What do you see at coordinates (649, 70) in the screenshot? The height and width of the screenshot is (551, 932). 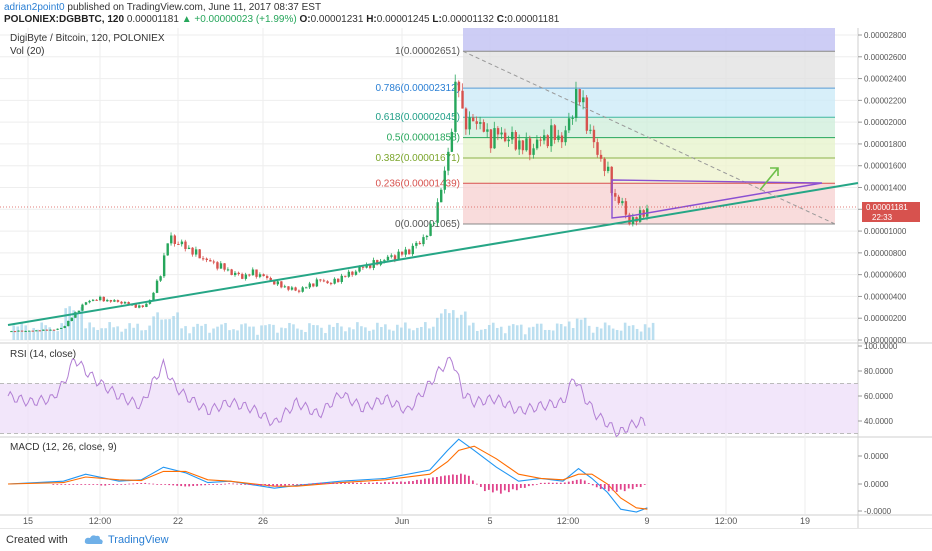 I see `fib-band` at bounding box center [649, 70].